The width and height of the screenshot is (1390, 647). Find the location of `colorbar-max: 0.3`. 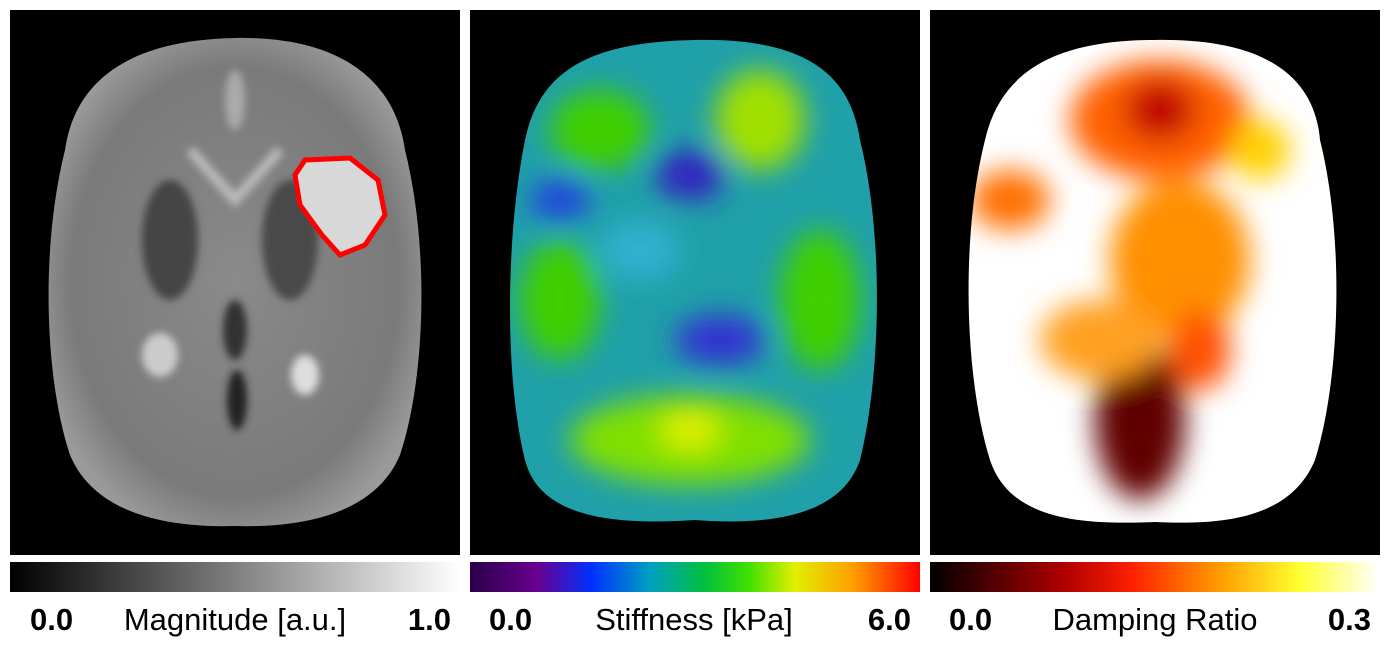

colorbar-max: 0.3 is located at coordinates (1349, 619).